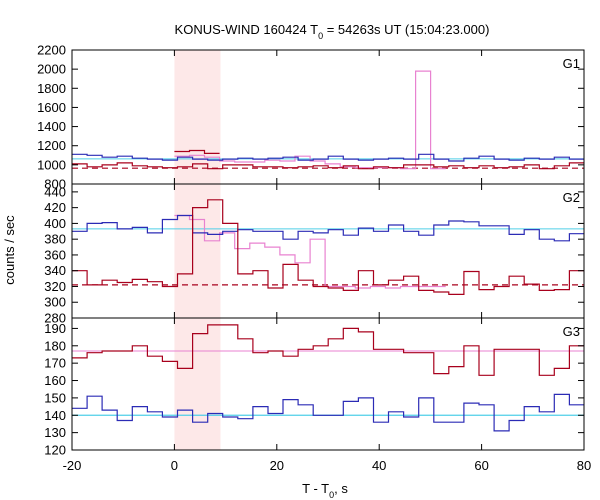 The height and width of the screenshot is (500, 600). I want to click on y-tick-label-g2: 300, so click(55, 302).